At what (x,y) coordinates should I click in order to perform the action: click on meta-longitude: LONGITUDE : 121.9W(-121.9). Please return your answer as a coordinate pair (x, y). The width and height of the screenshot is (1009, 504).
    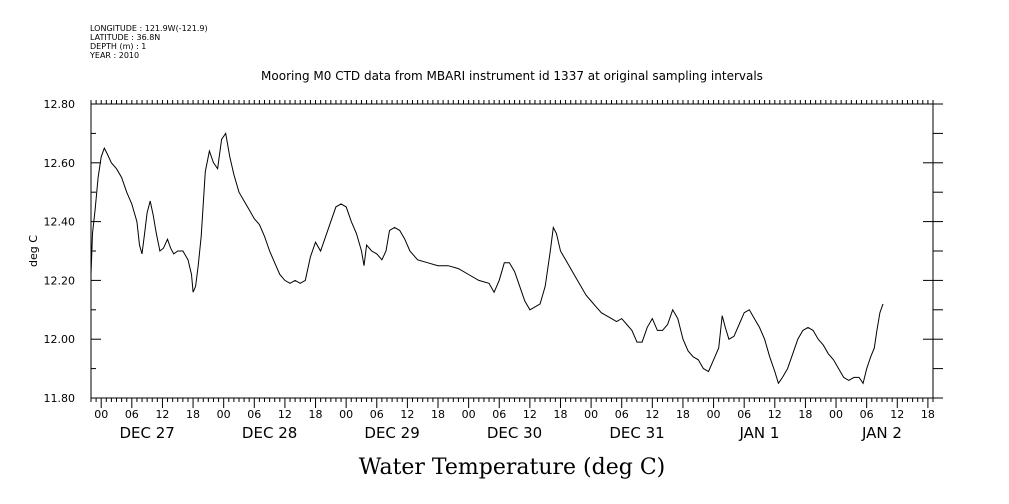
    Looking at the image, I should click on (149, 28).